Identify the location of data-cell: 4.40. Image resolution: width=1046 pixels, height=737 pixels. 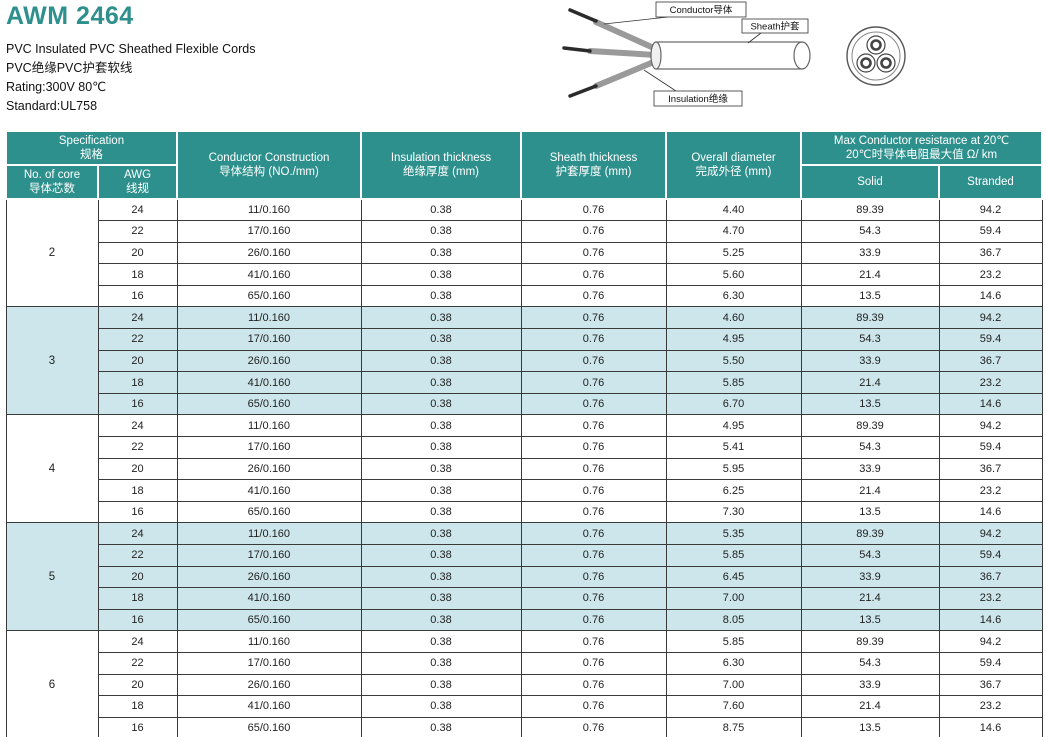
(733, 210).